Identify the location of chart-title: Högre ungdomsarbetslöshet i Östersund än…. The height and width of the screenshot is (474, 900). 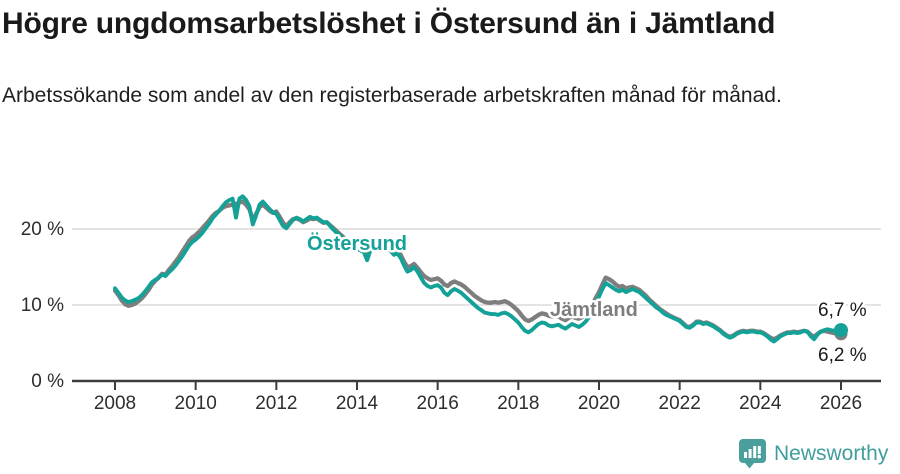
(389, 23).